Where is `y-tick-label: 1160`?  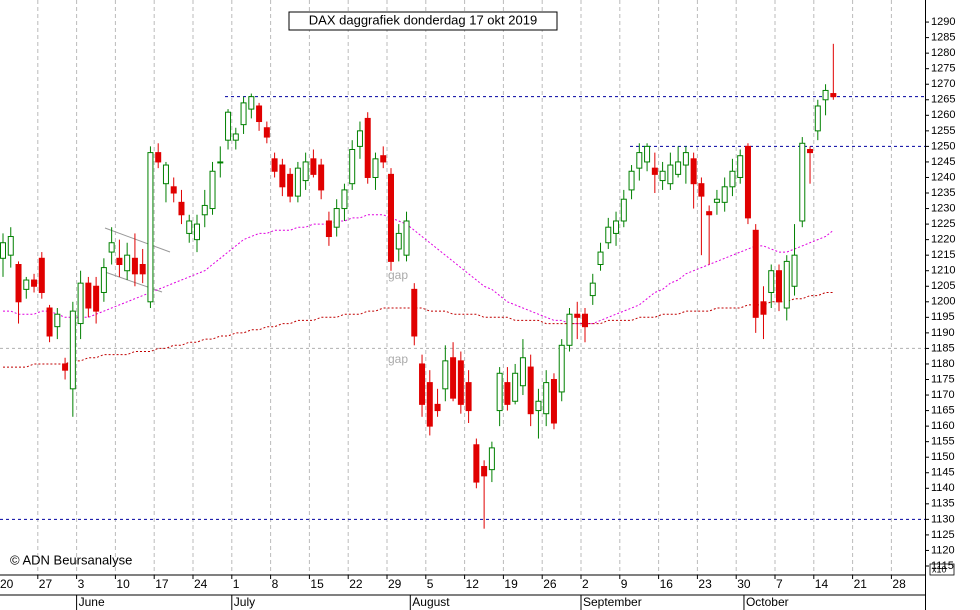 y-tick-label: 1160 is located at coordinates (943, 426).